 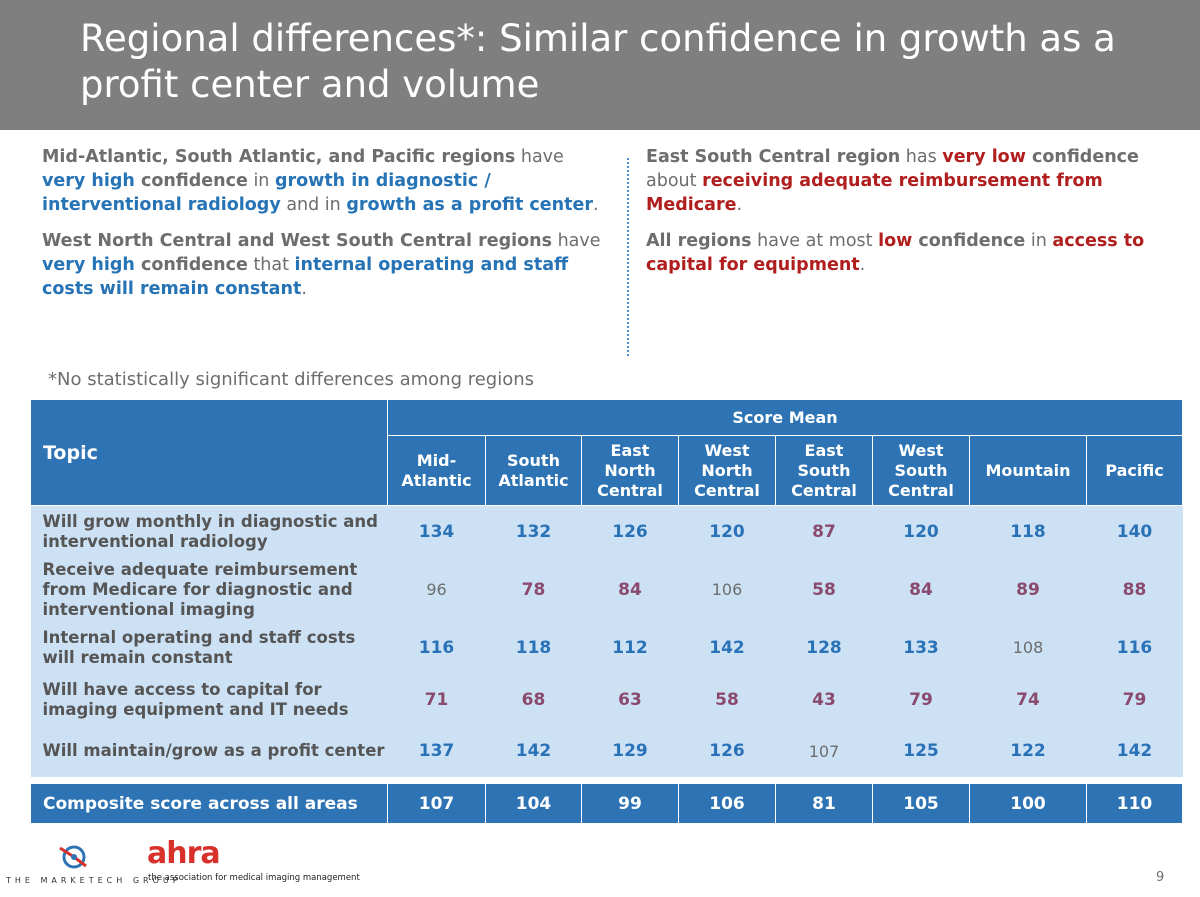 I want to click on region-header: Mountain, so click(x=1028, y=470).